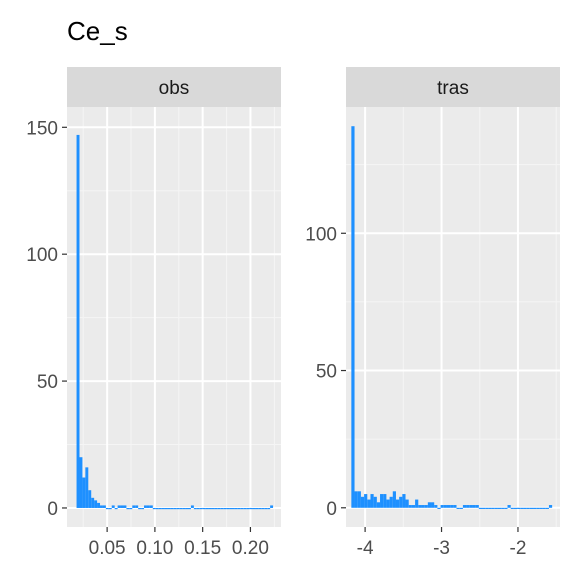 Image resolution: width=576 pixels, height=581 pixels. I want to click on y-tick-label: 150, so click(42, 128).